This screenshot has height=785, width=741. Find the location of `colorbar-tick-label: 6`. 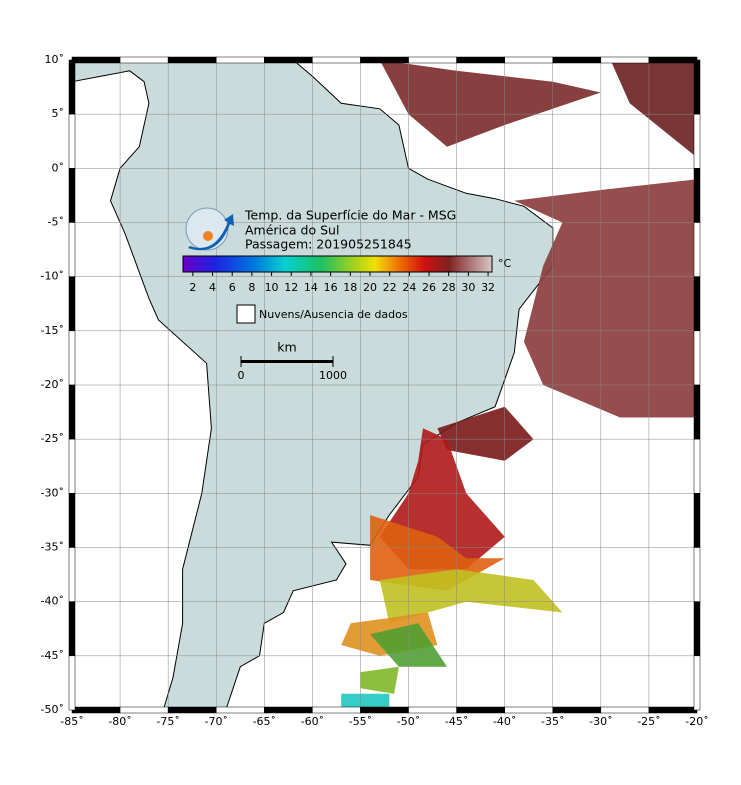

colorbar-tick-label: 6 is located at coordinates (232, 287).